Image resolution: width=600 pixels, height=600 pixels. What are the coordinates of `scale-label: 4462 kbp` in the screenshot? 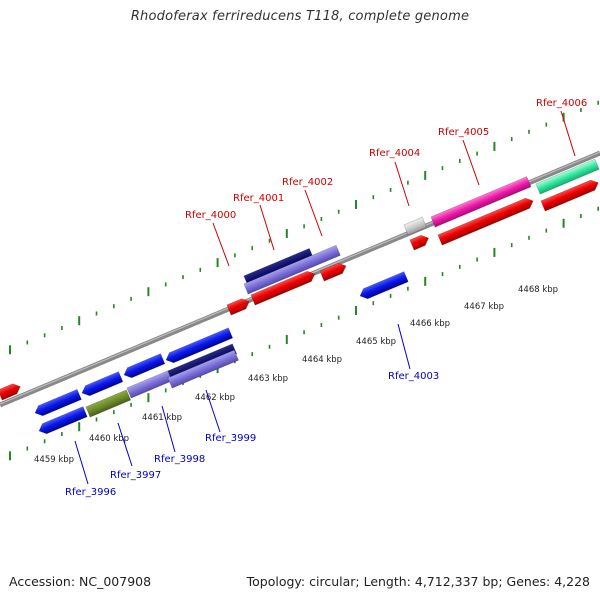 It's located at (215, 398).